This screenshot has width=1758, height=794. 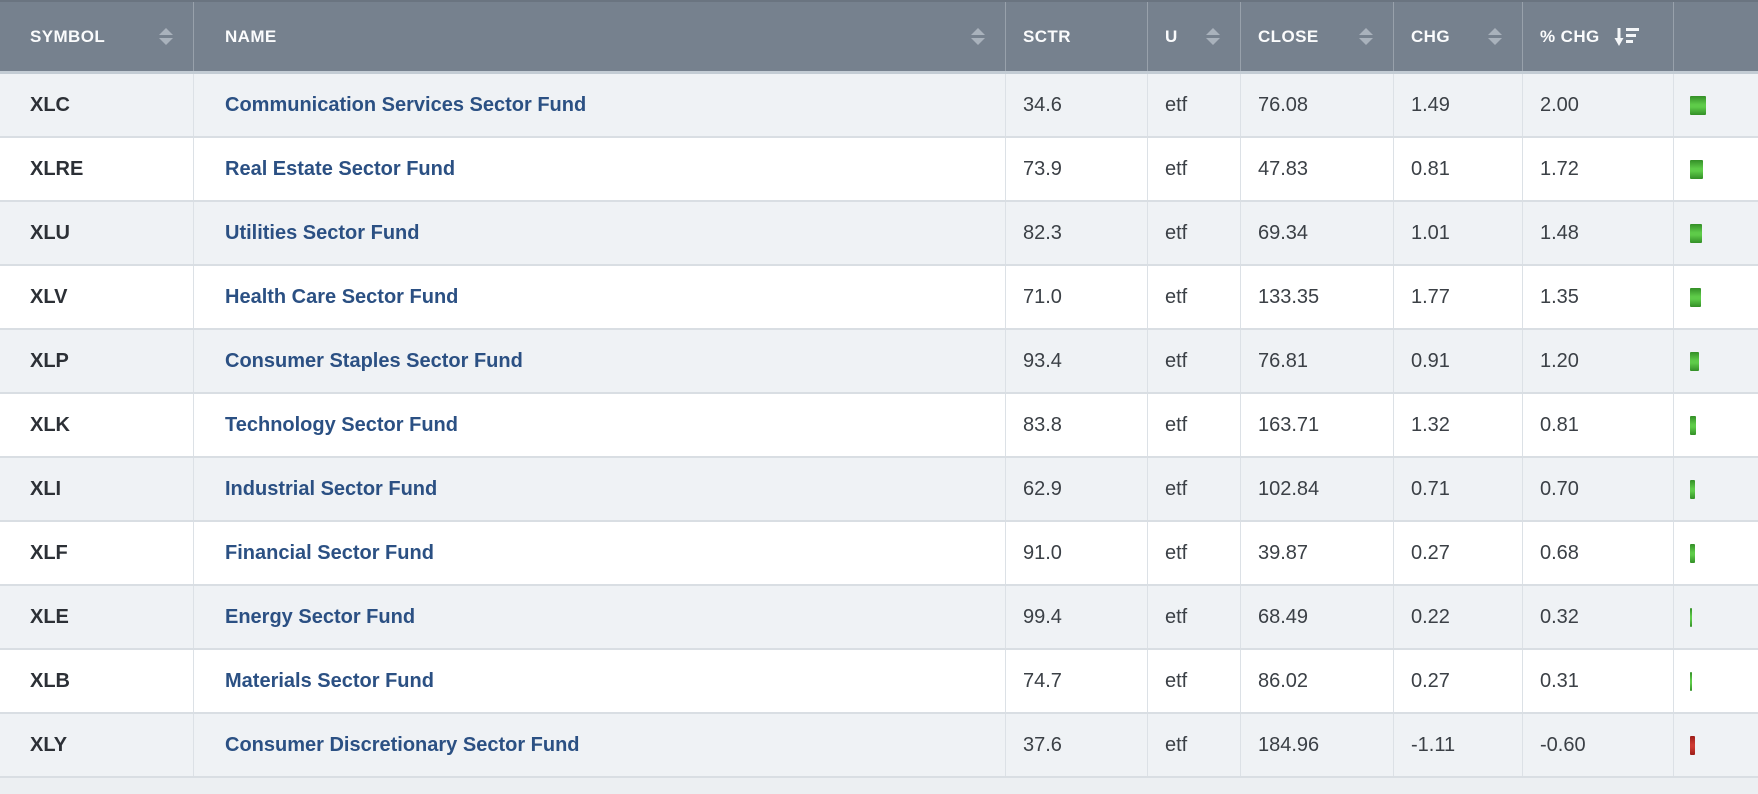 What do you see at coordinates (1316, 169) in the screenshot?
I see `close-cell: 47.83` at bounding box center [1316, 169].